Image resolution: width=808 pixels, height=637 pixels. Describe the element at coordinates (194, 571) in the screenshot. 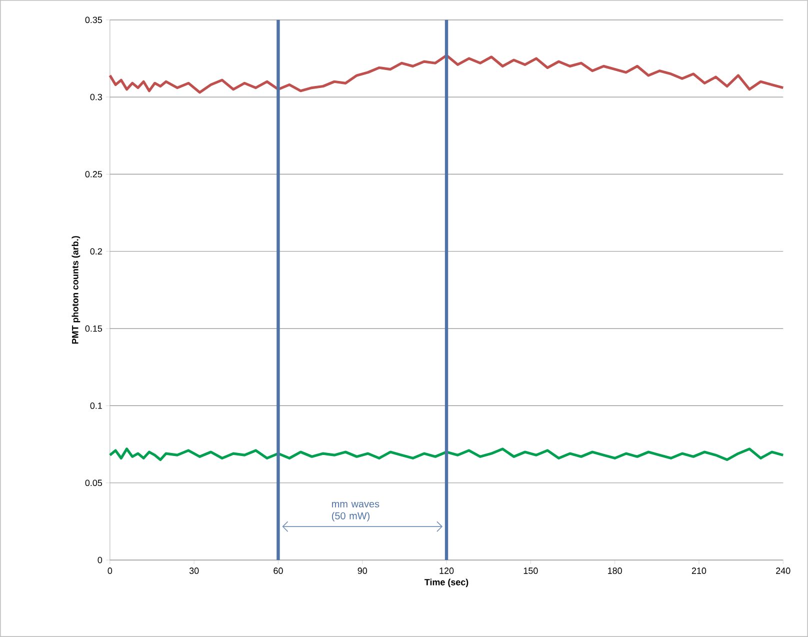

I see `x-tick-label: 30` at that location.